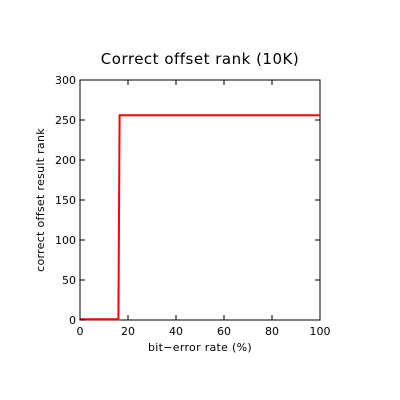 The width and height of the screenshot is (400, 400). What do you see at coordinates (128, 331) in the screenshot?
I see `x-tick-label: 20` at bounding box center [128, 331].